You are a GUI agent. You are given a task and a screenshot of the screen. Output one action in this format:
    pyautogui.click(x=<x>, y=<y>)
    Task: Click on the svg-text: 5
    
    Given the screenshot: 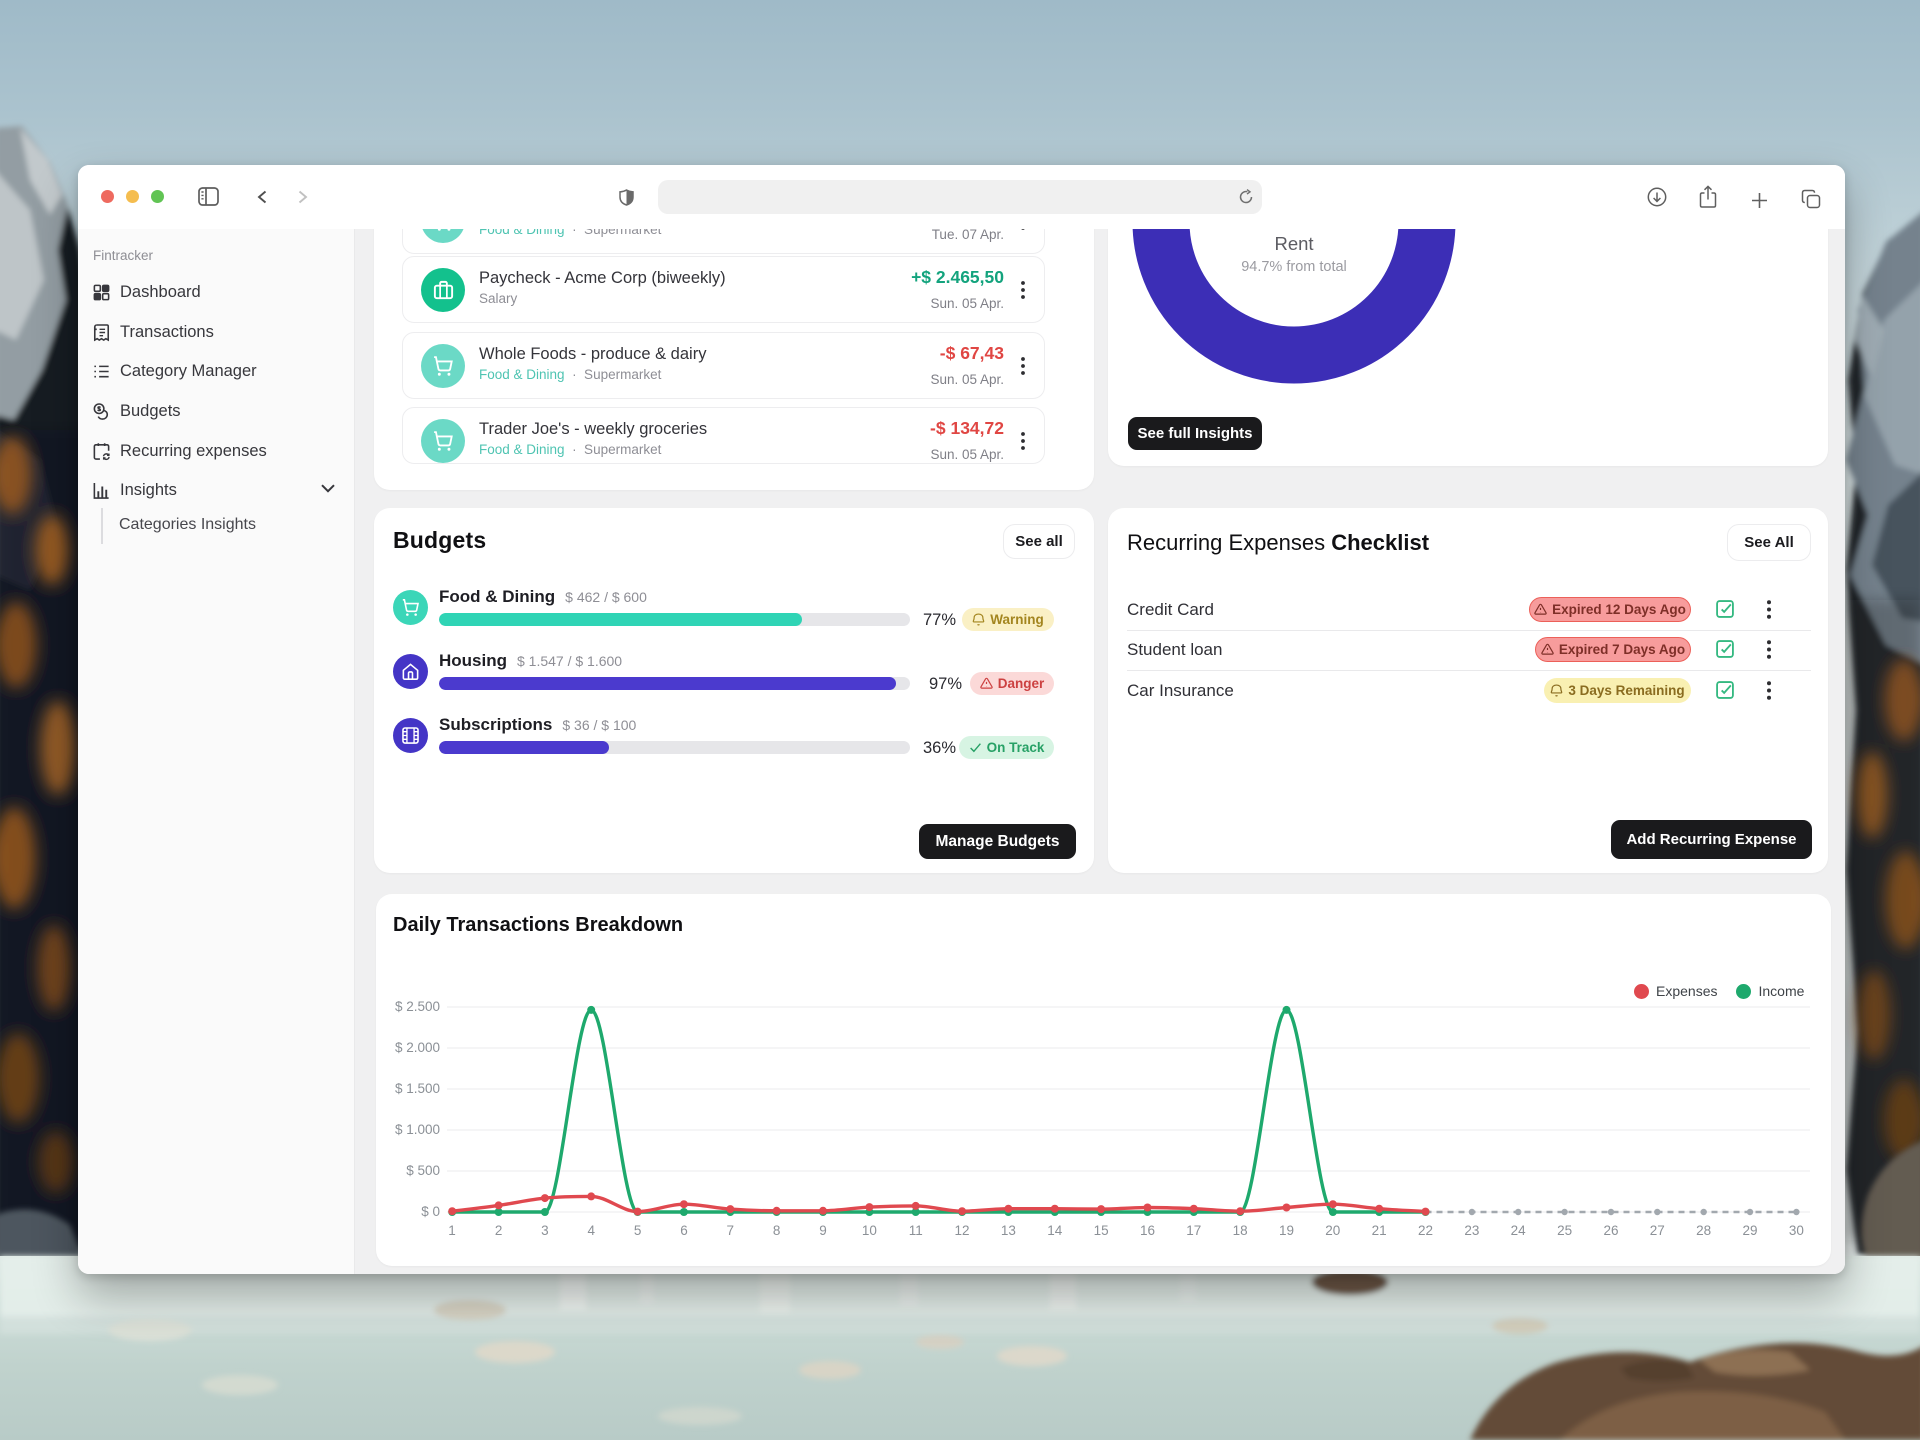 What is the action you would take?
    pyautogui.click(x=638, y=1230)
    